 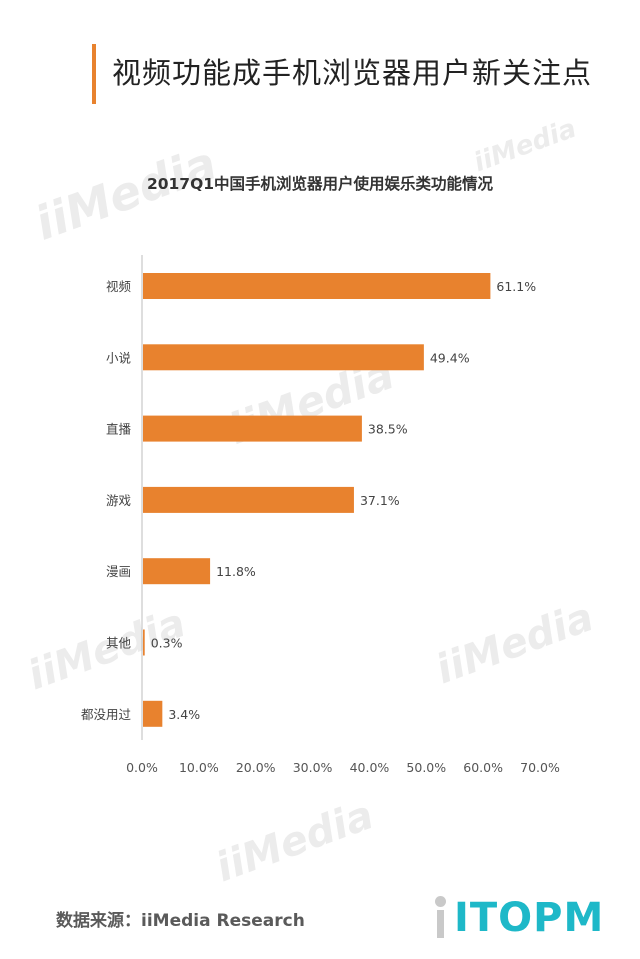 I want to click on x-tick-label: 0.0%, so click(x=142, y=767).